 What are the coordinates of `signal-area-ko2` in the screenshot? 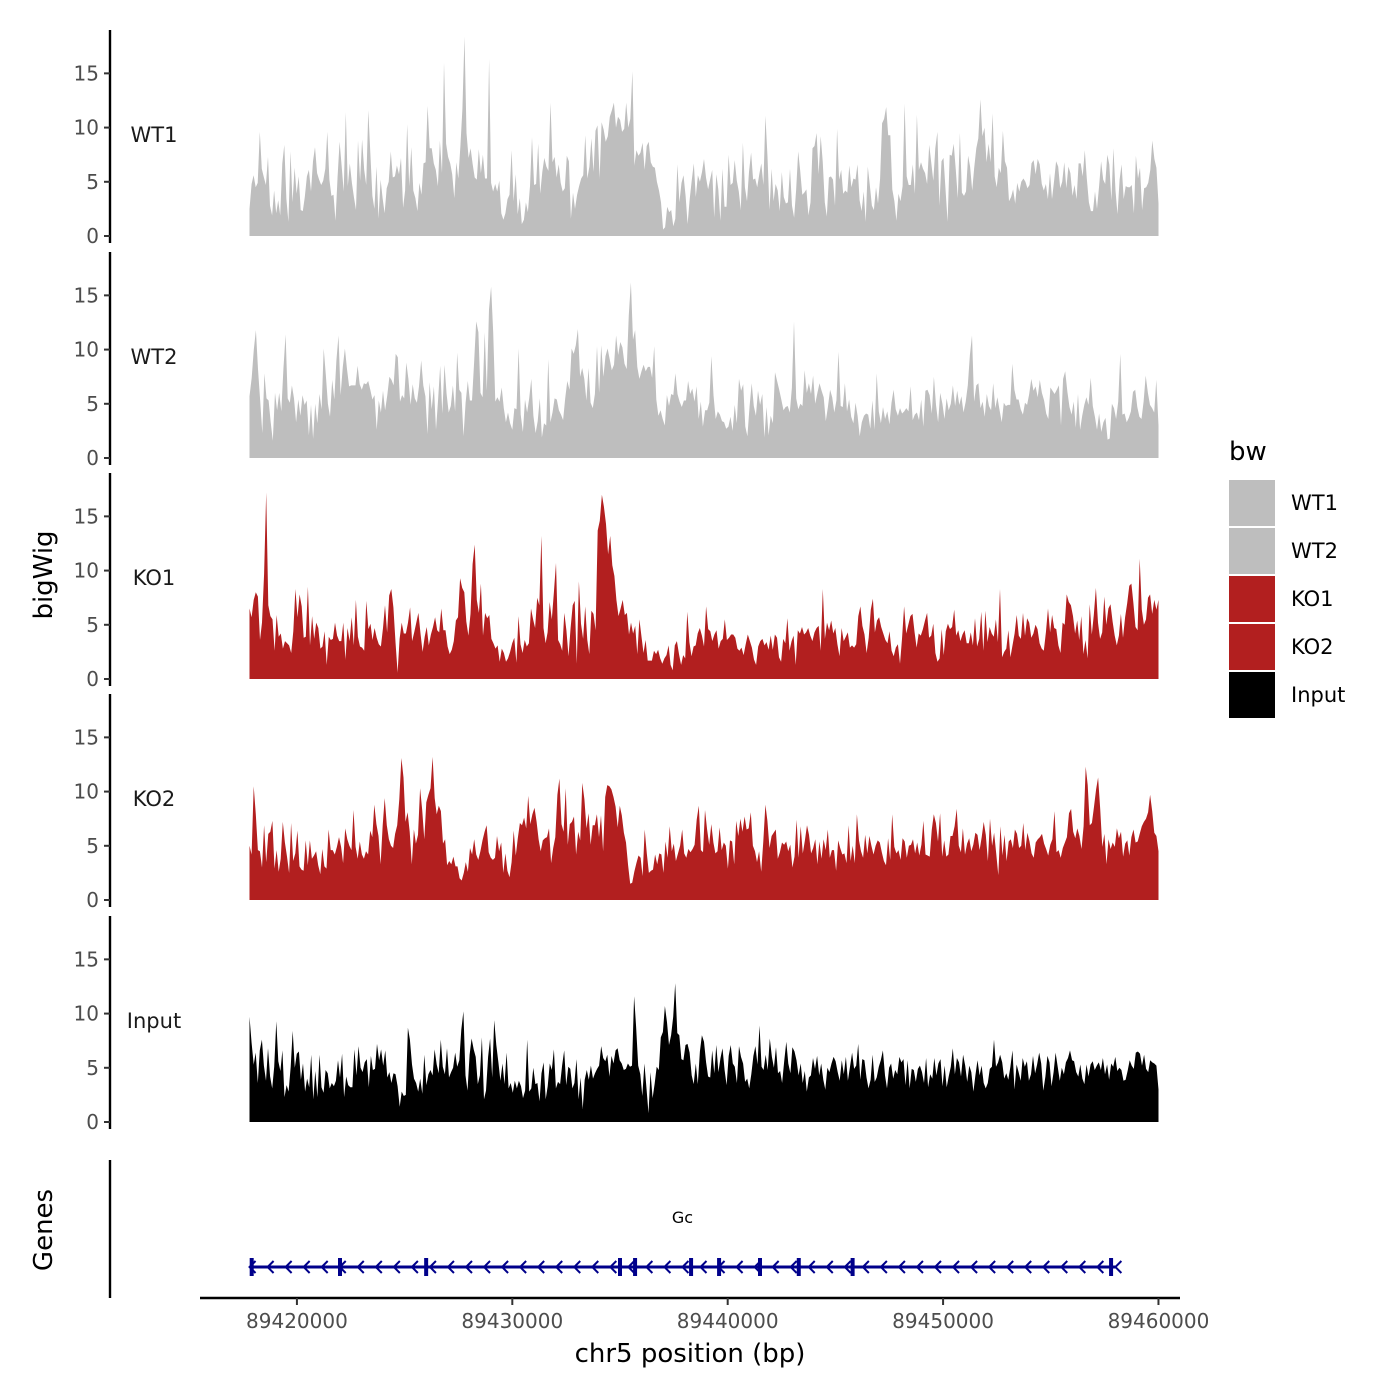 It's located at (704, 828).